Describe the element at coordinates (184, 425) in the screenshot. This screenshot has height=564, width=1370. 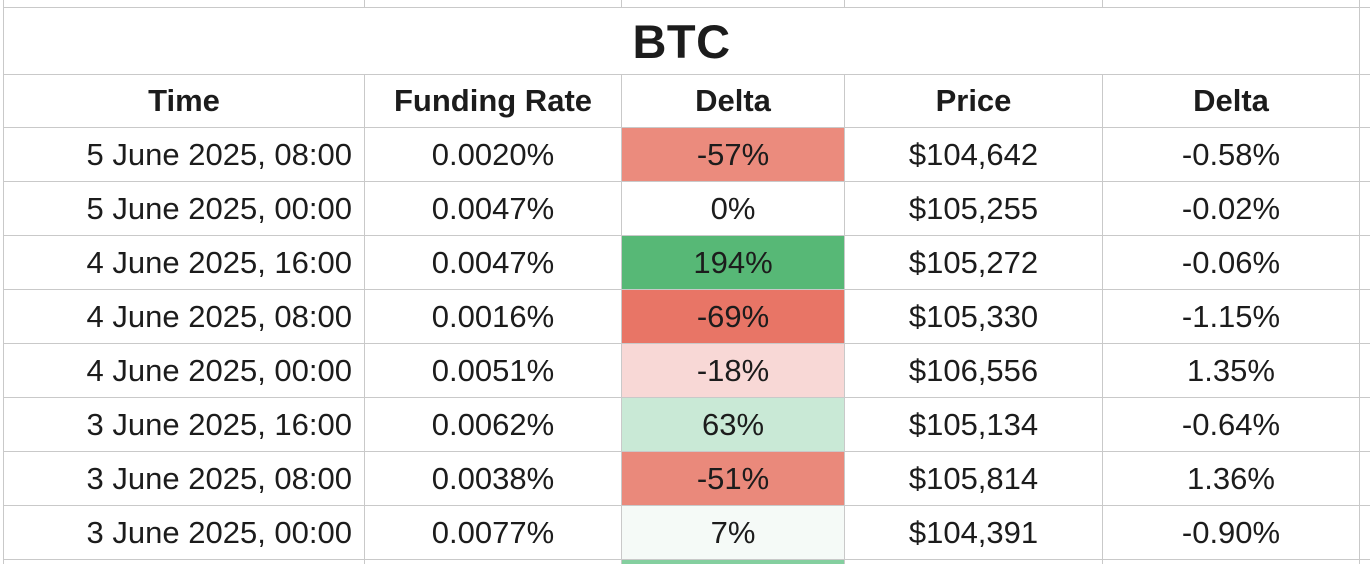
I see `time-cell: 3 June 2025, 16:00` at that location.